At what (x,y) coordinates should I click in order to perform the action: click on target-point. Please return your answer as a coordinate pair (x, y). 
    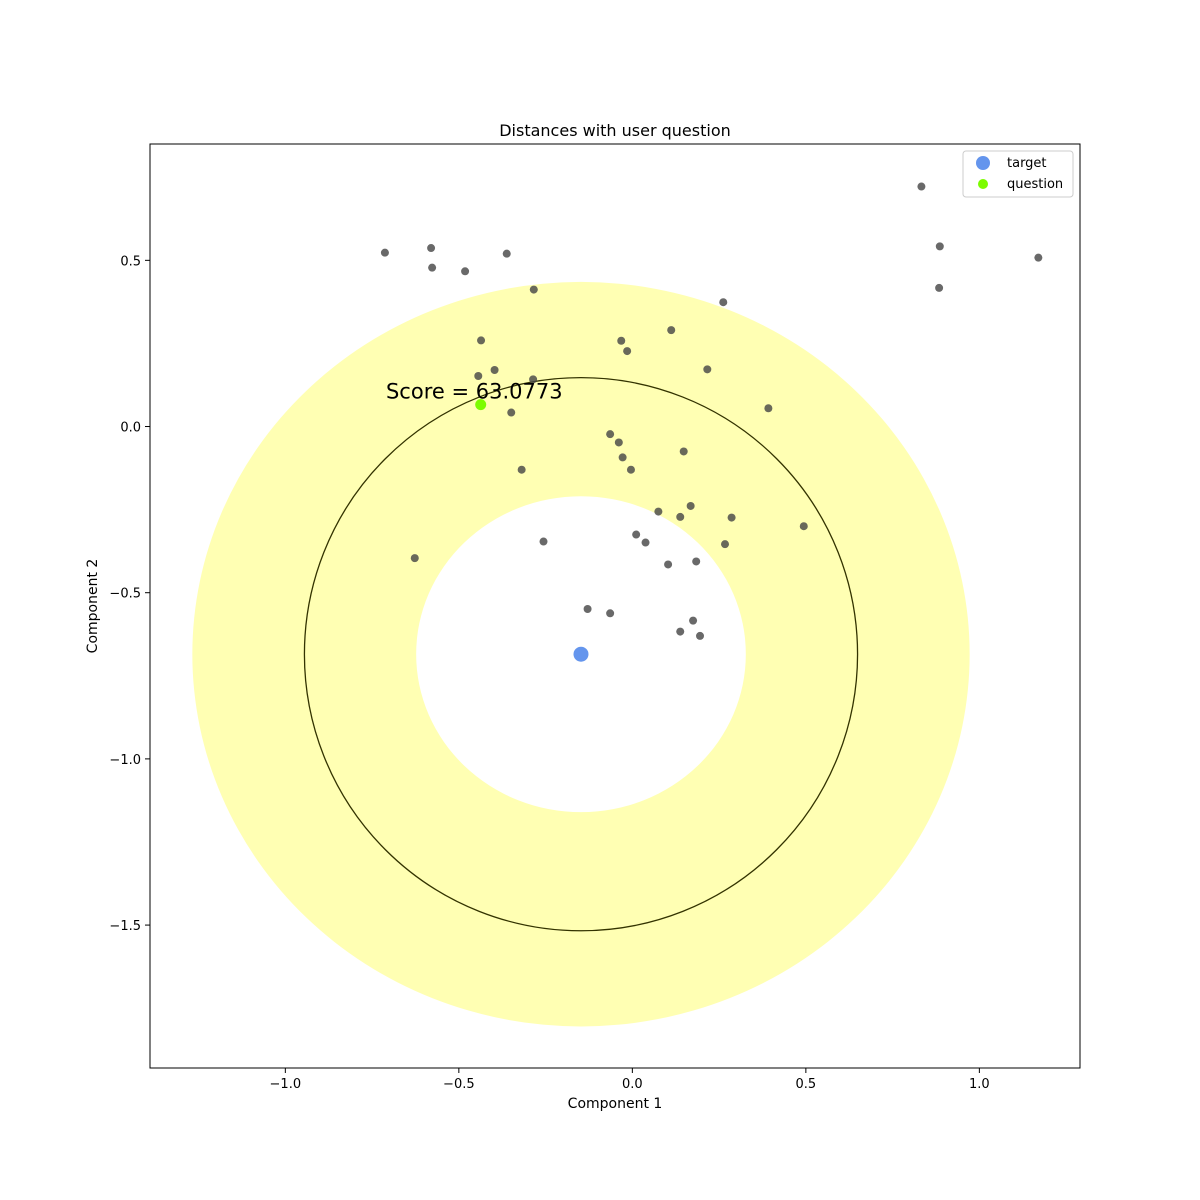
    Looking at the image, I should click on (581, 654).